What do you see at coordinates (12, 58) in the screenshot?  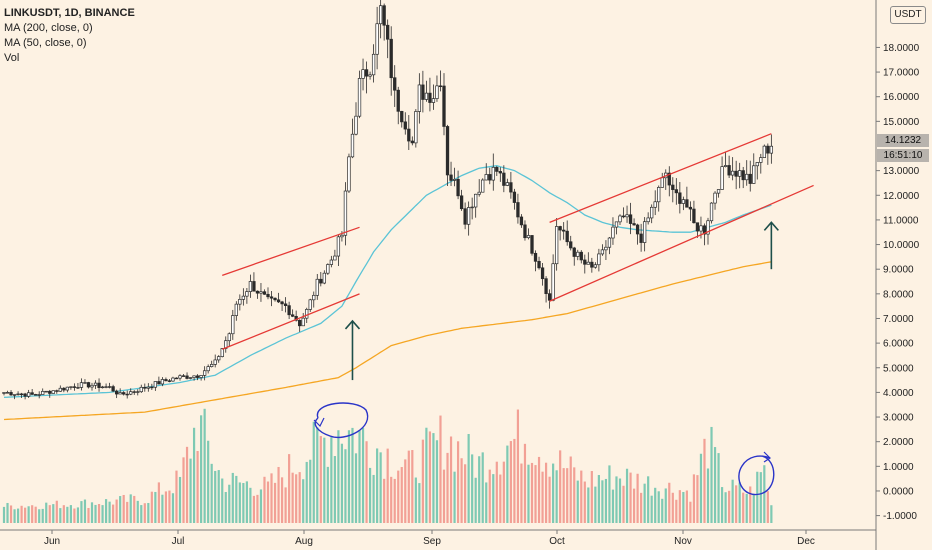 I see `legend-vol: Vol` at bounding box center [12, 58].